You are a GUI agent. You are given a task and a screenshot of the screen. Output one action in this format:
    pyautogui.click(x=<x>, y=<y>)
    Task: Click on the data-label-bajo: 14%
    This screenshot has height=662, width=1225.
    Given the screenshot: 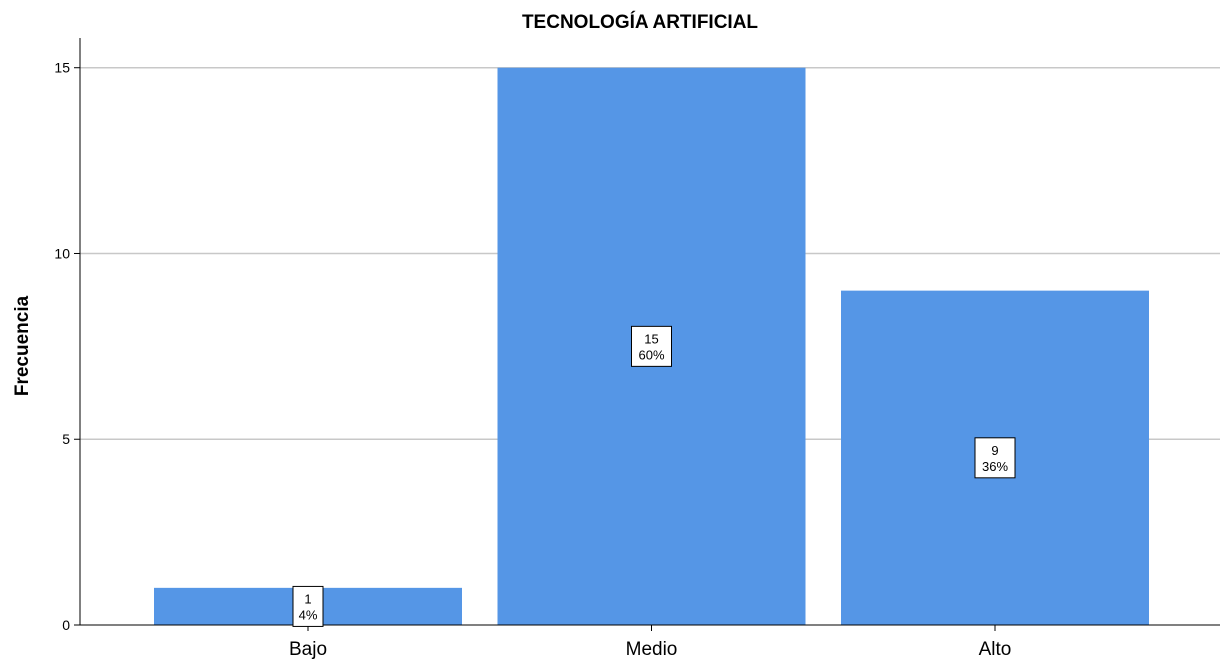 What is the action you would take?
    pyautogui.click(x=308, y=606)
    